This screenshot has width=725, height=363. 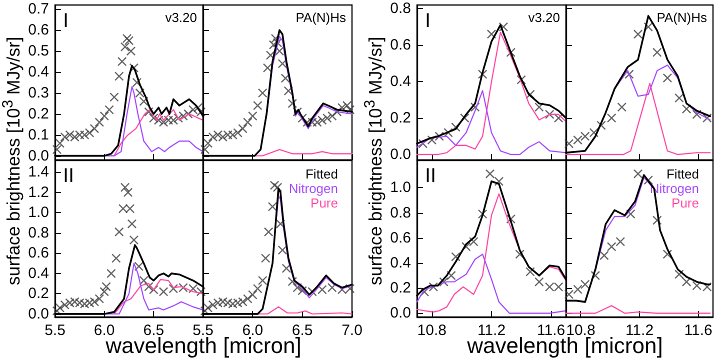 What do you see at coordinates (38, 9) in the screenshot?
I see `y-tick-label: 0.7` at bounding box center [38, 9].